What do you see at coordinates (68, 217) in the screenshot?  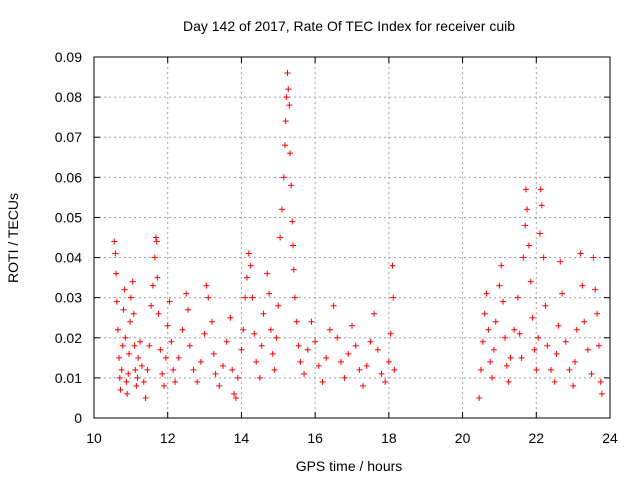 I see `y-tick-label: 0.05` at bounding box center [68, 217].